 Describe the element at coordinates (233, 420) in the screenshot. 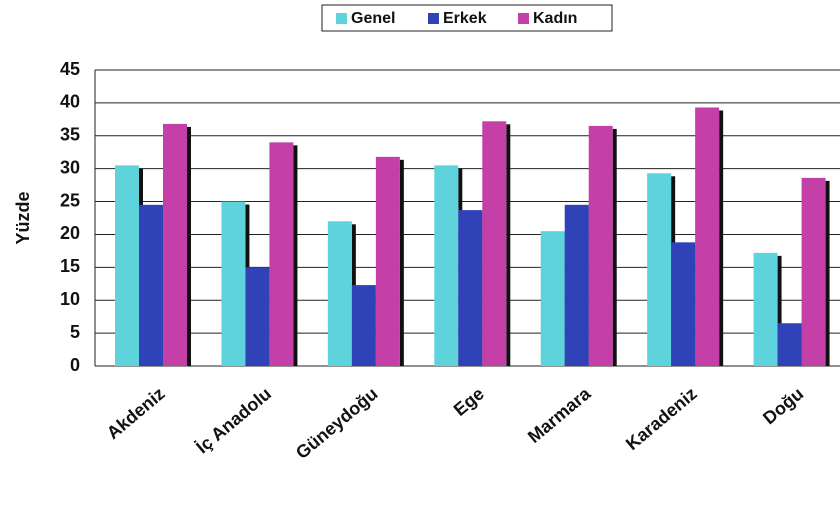

I see `x-tick-label: İç Anadolu` at that location.